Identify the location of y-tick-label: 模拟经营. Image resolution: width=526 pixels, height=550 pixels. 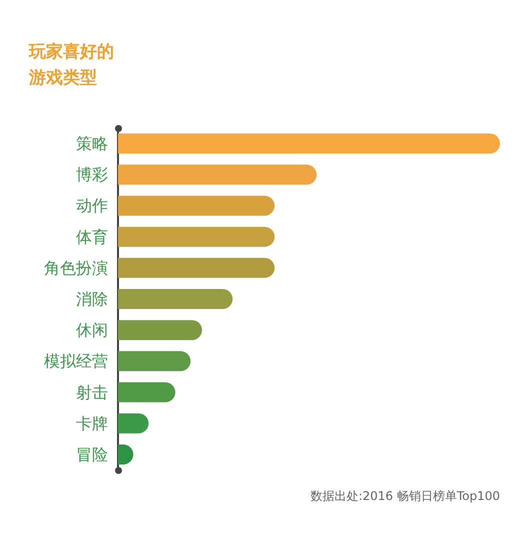
(76, 361).